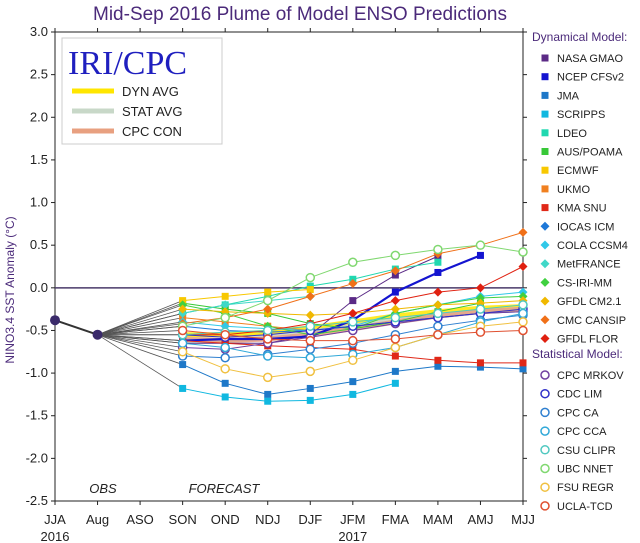 The height and width of the screenshot is (543, 640). I want to click on connector-ucla-tcd, so click(140, 333).